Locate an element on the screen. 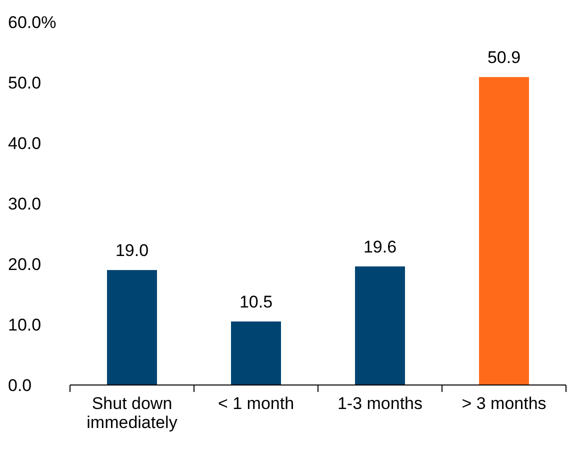  y-tick-label: 40.0 is located at coordinates (25, 143).